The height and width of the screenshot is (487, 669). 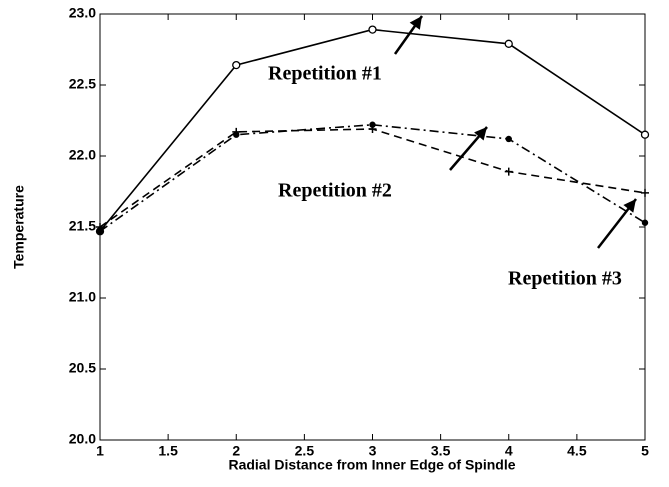 What do you see at coordinates (441, 451) in the screenshot?
I see `x-tick-label: 3.5` at bounding box center [441, 451].